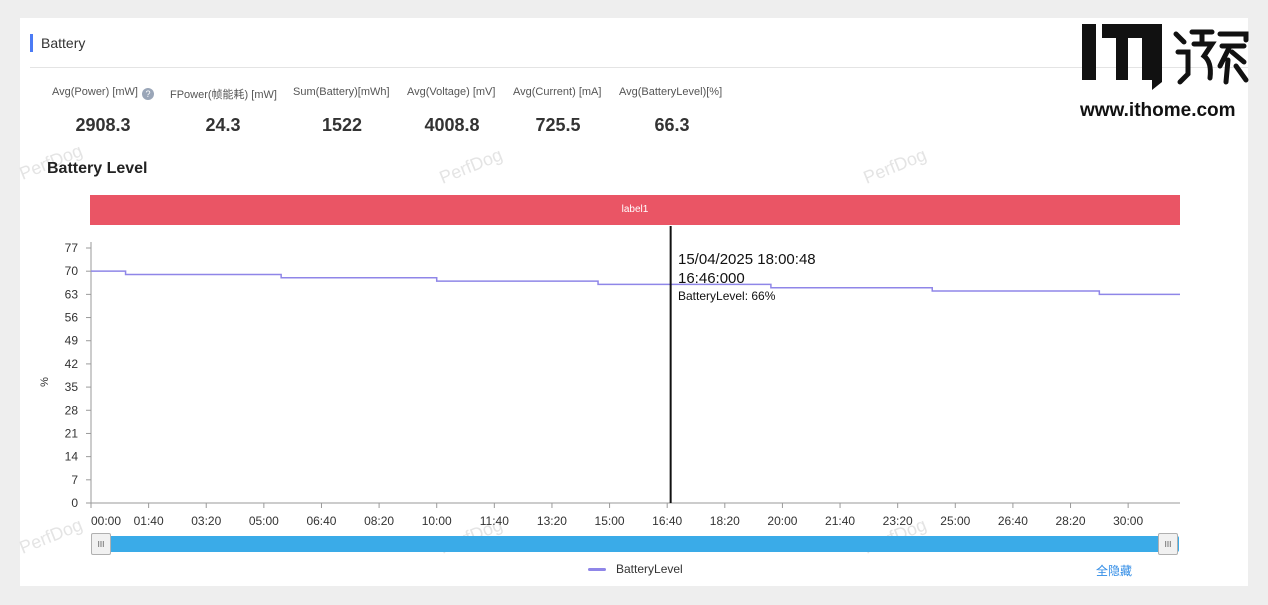  I want to click on y-tick-label: 35, so click(72, 387).